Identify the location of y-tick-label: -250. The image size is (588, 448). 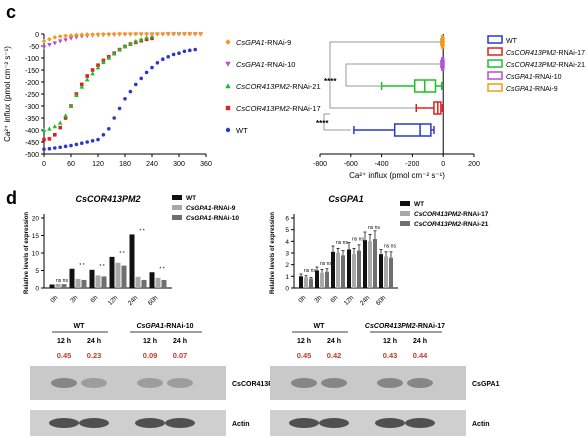
(32, 95).